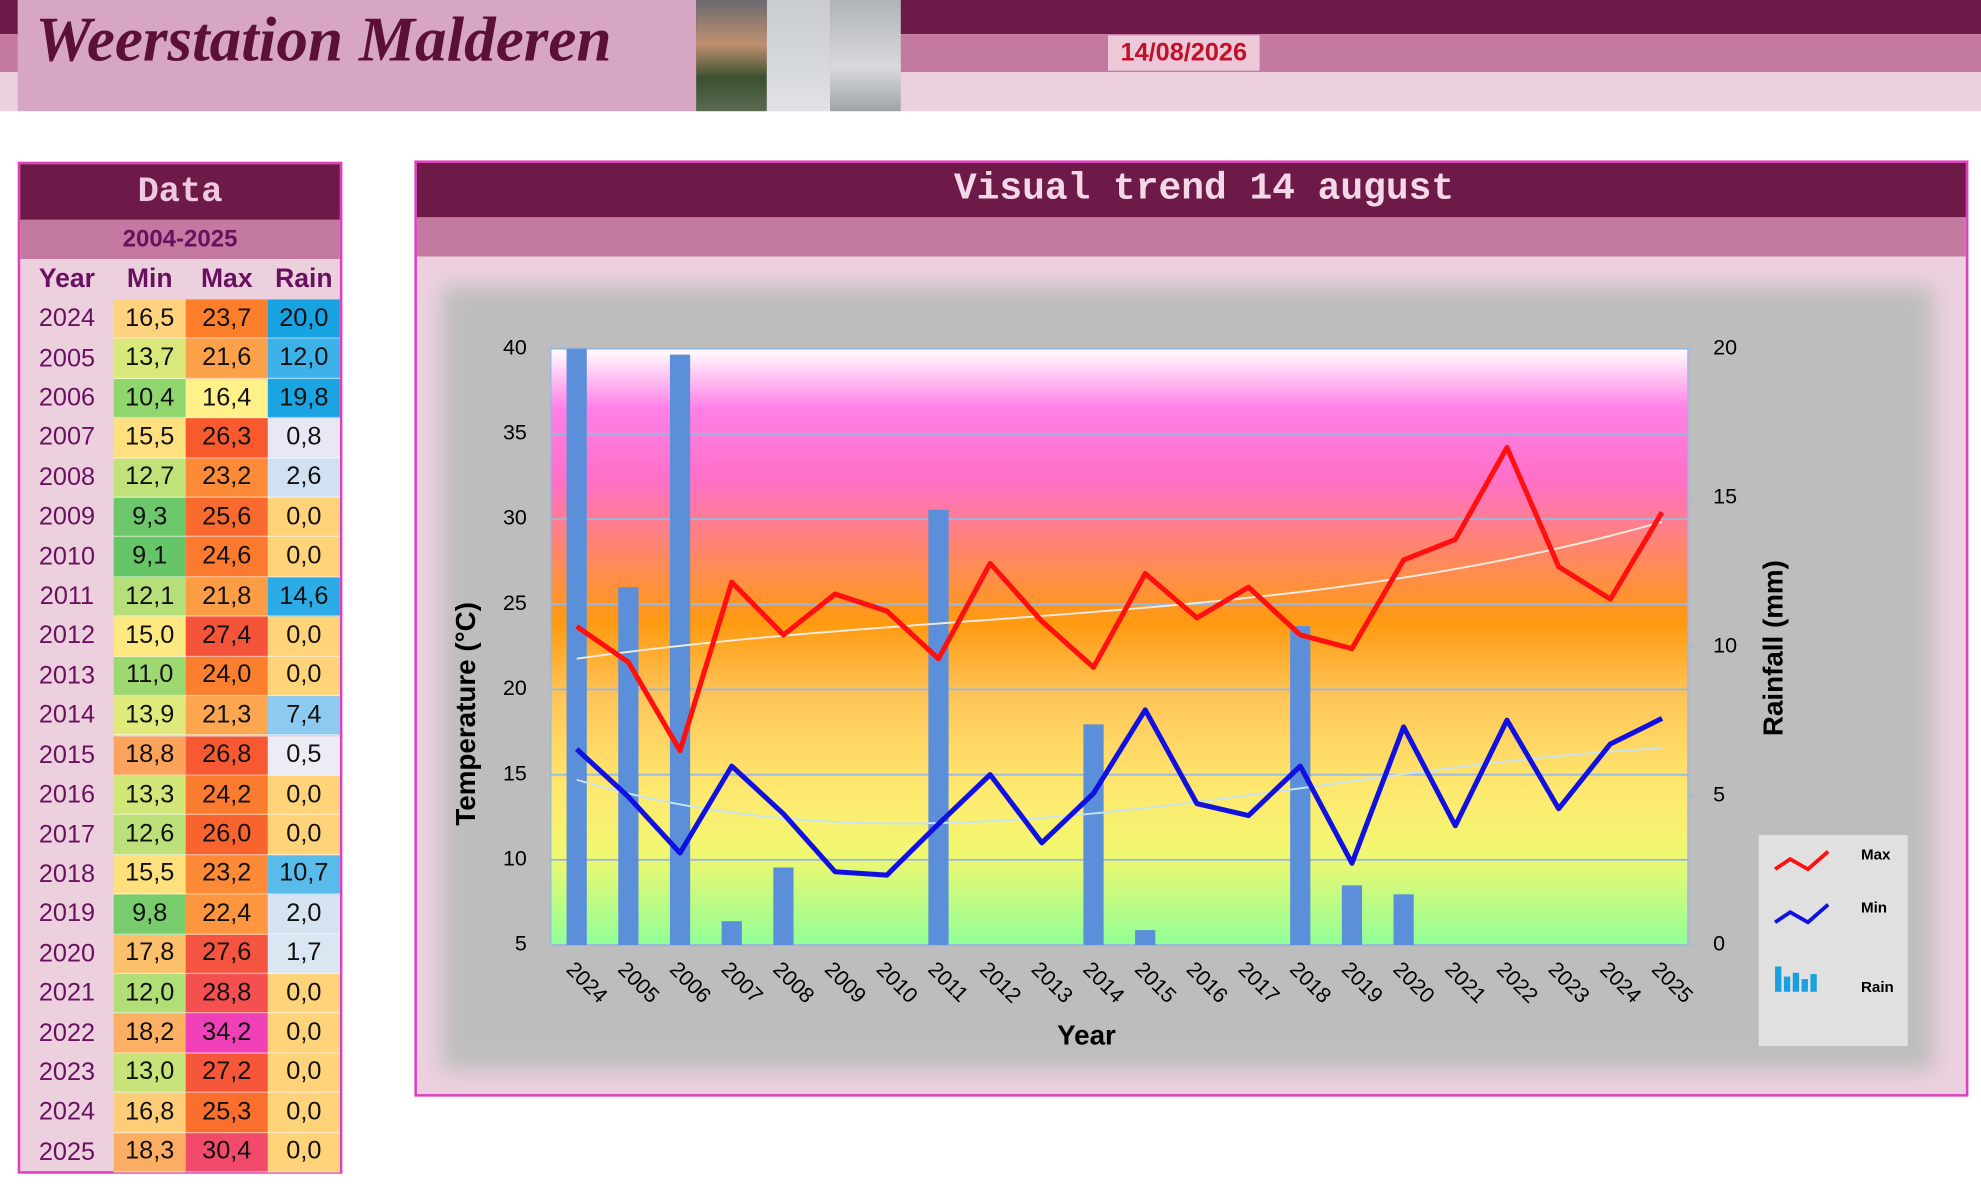 This screenshot has width=1981, height=1184. Describe the element at coordinates (67, 953) in the screenshot. I see `row-header: 2020` at that location.